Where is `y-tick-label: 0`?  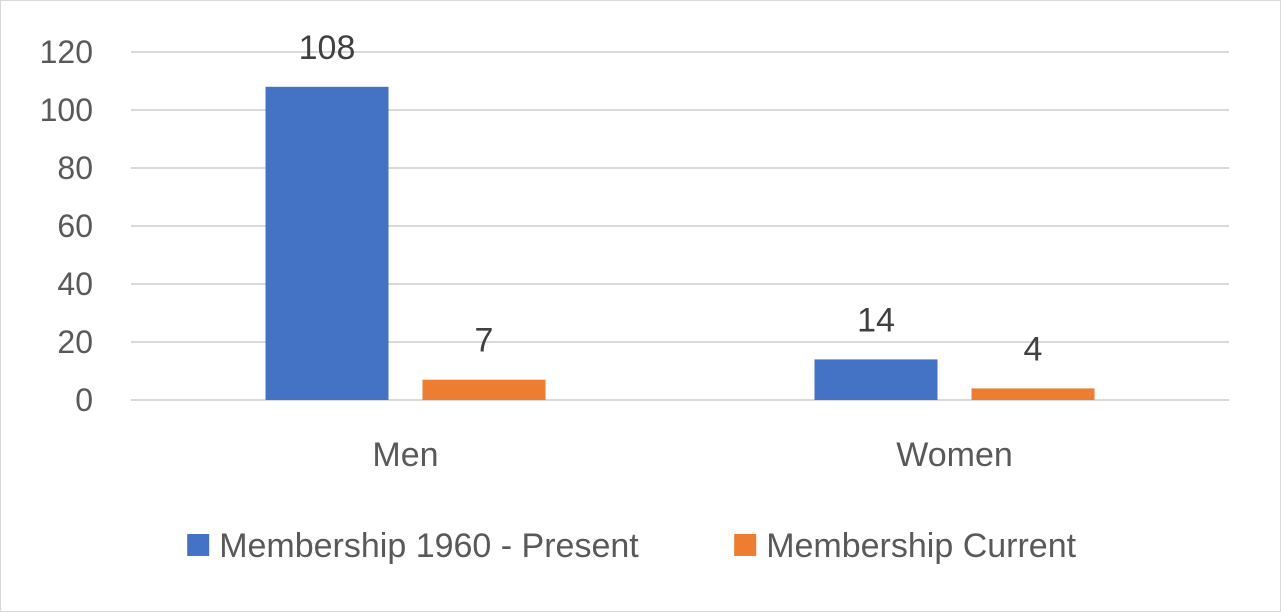 y-tick-label: 0 is located at coordinates (84, 400).